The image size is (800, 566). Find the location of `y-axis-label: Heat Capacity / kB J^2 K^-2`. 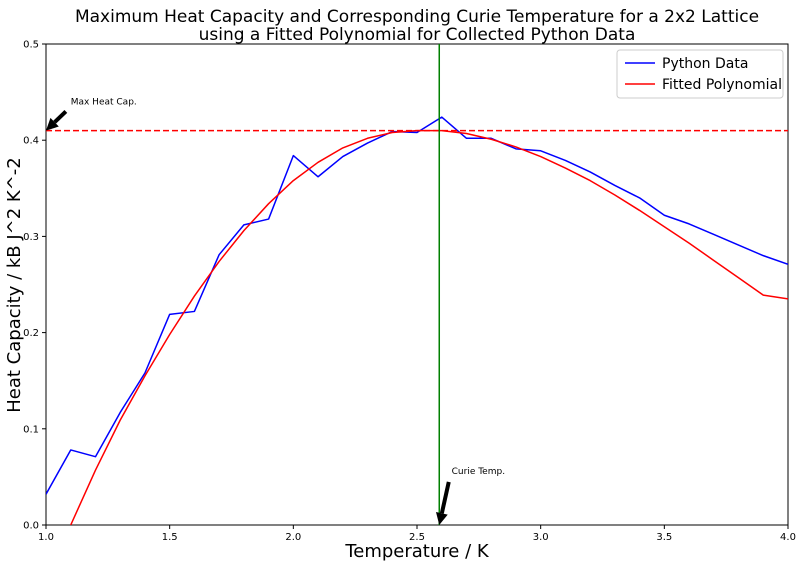

y-axis-label: Heat Capacity / kB J^2 K^-2 is located at coordinates (14, 284).